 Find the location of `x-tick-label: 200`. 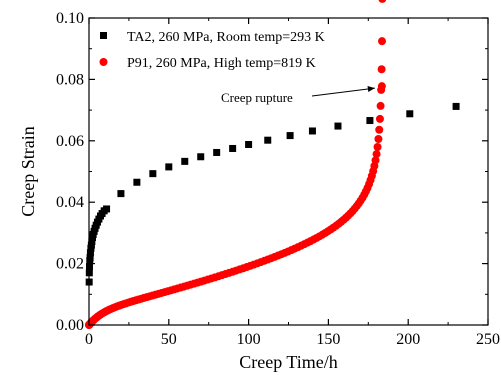

x-tick-label: 200 is located at coordinates (408, 339).